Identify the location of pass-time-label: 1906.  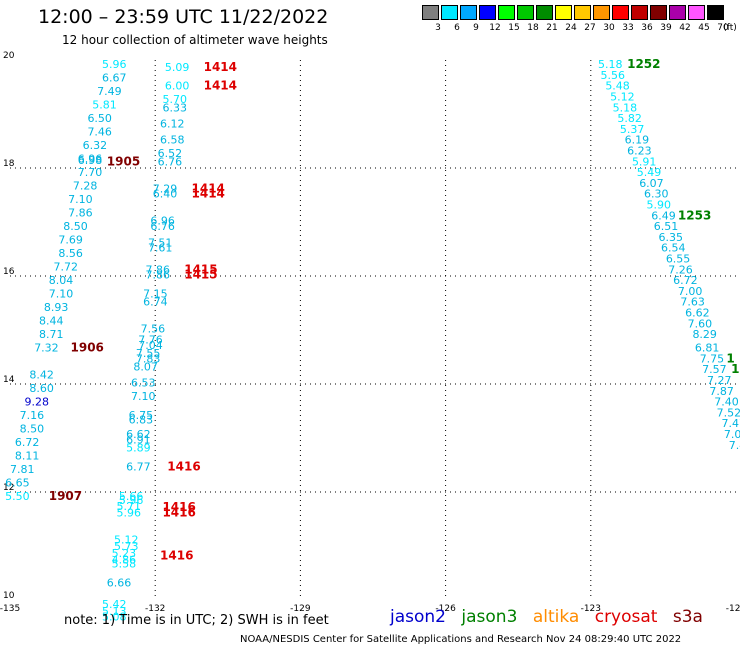
(87, 348).